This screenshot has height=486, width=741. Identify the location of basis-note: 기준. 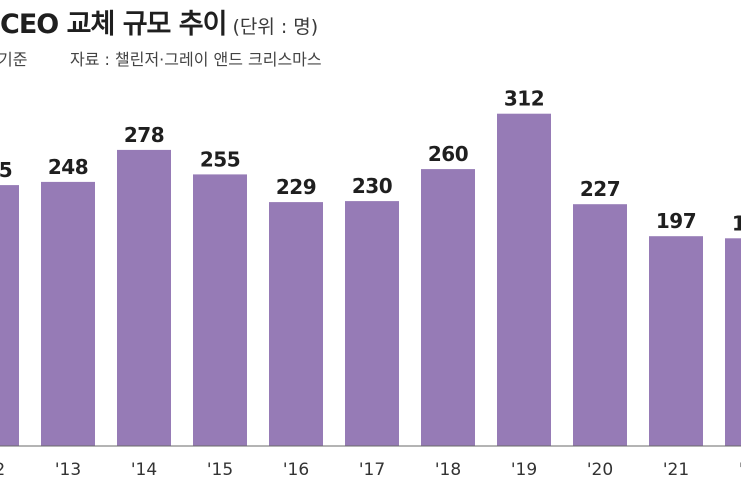
(14, 59).